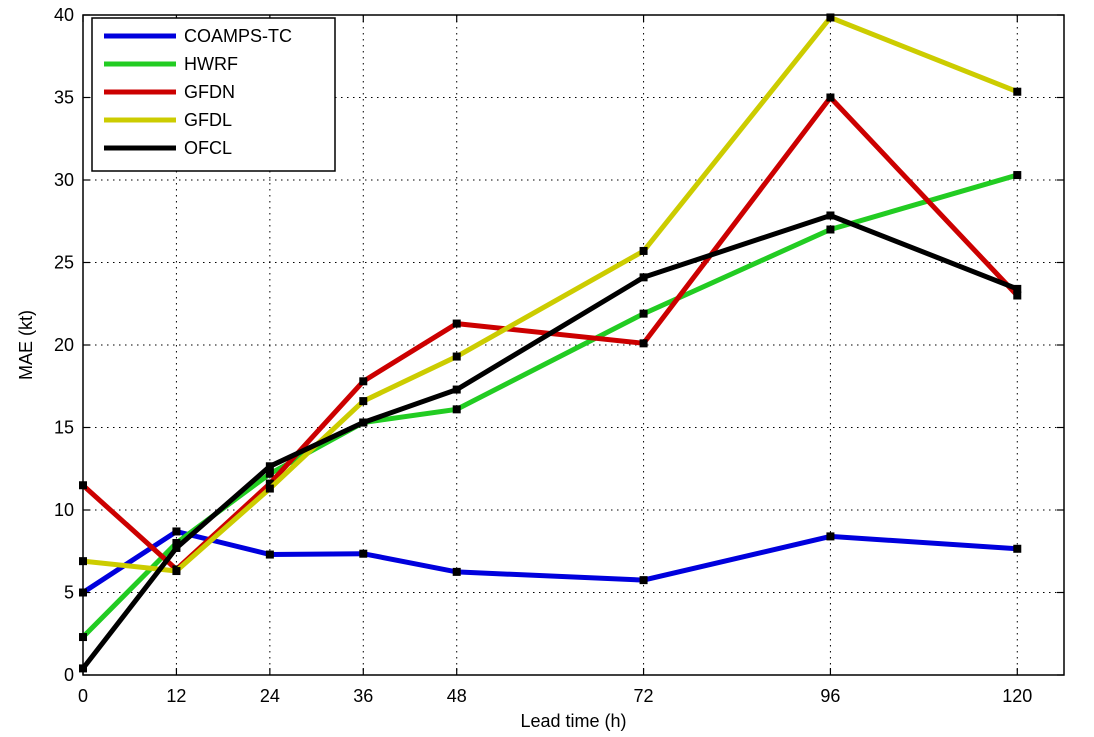 Image resolution: width=1094 pixels, height=737 pixels. Describe the element at coordinates (270, 696) in the screenshot. I see `x-tick-label: 24` at that location.